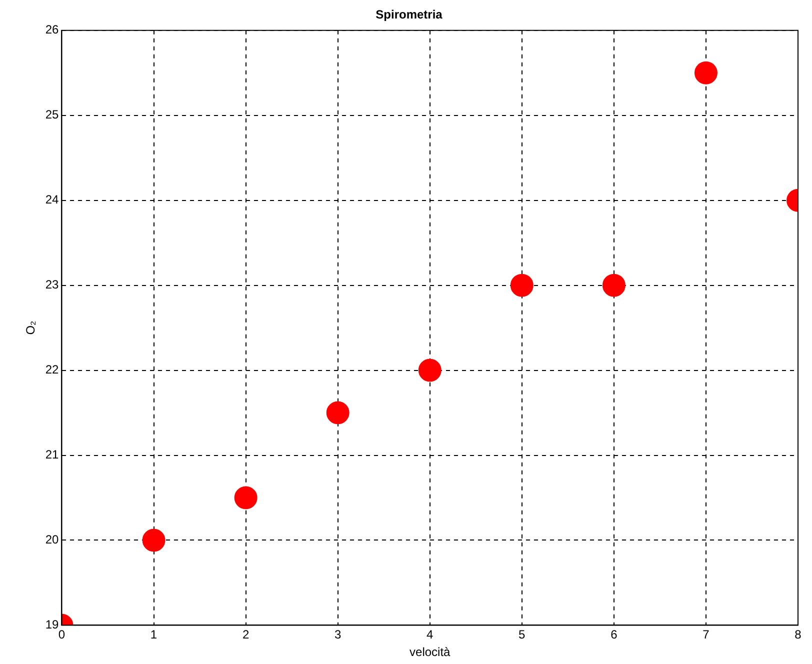  What do you see at coordinates (614, 635) in the screenshot?
I see `x-tick-label: 6` at bounding box center [614, 635].